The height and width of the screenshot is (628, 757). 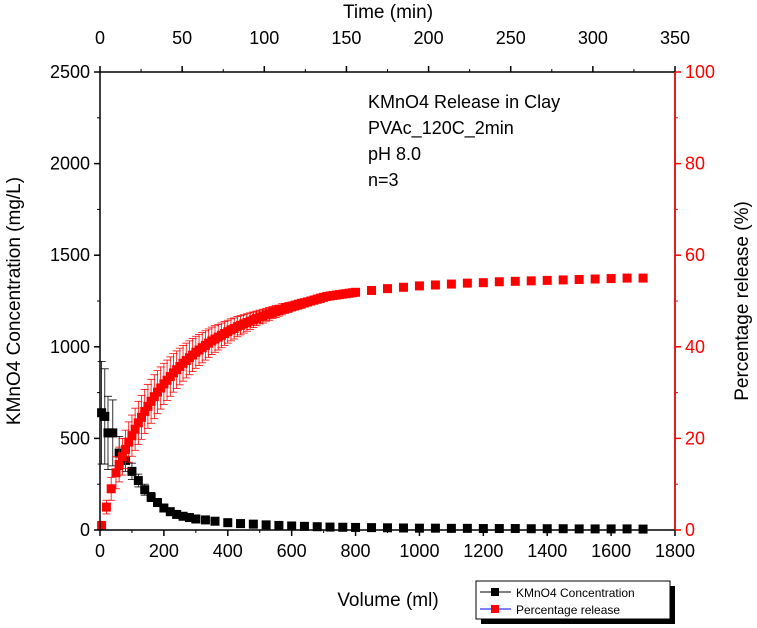 What do you see at coordinates (575, 602) in the screenshot?
I see `legend: KMnO4 Concentration Percentage release` at bounding box center [575, 602].